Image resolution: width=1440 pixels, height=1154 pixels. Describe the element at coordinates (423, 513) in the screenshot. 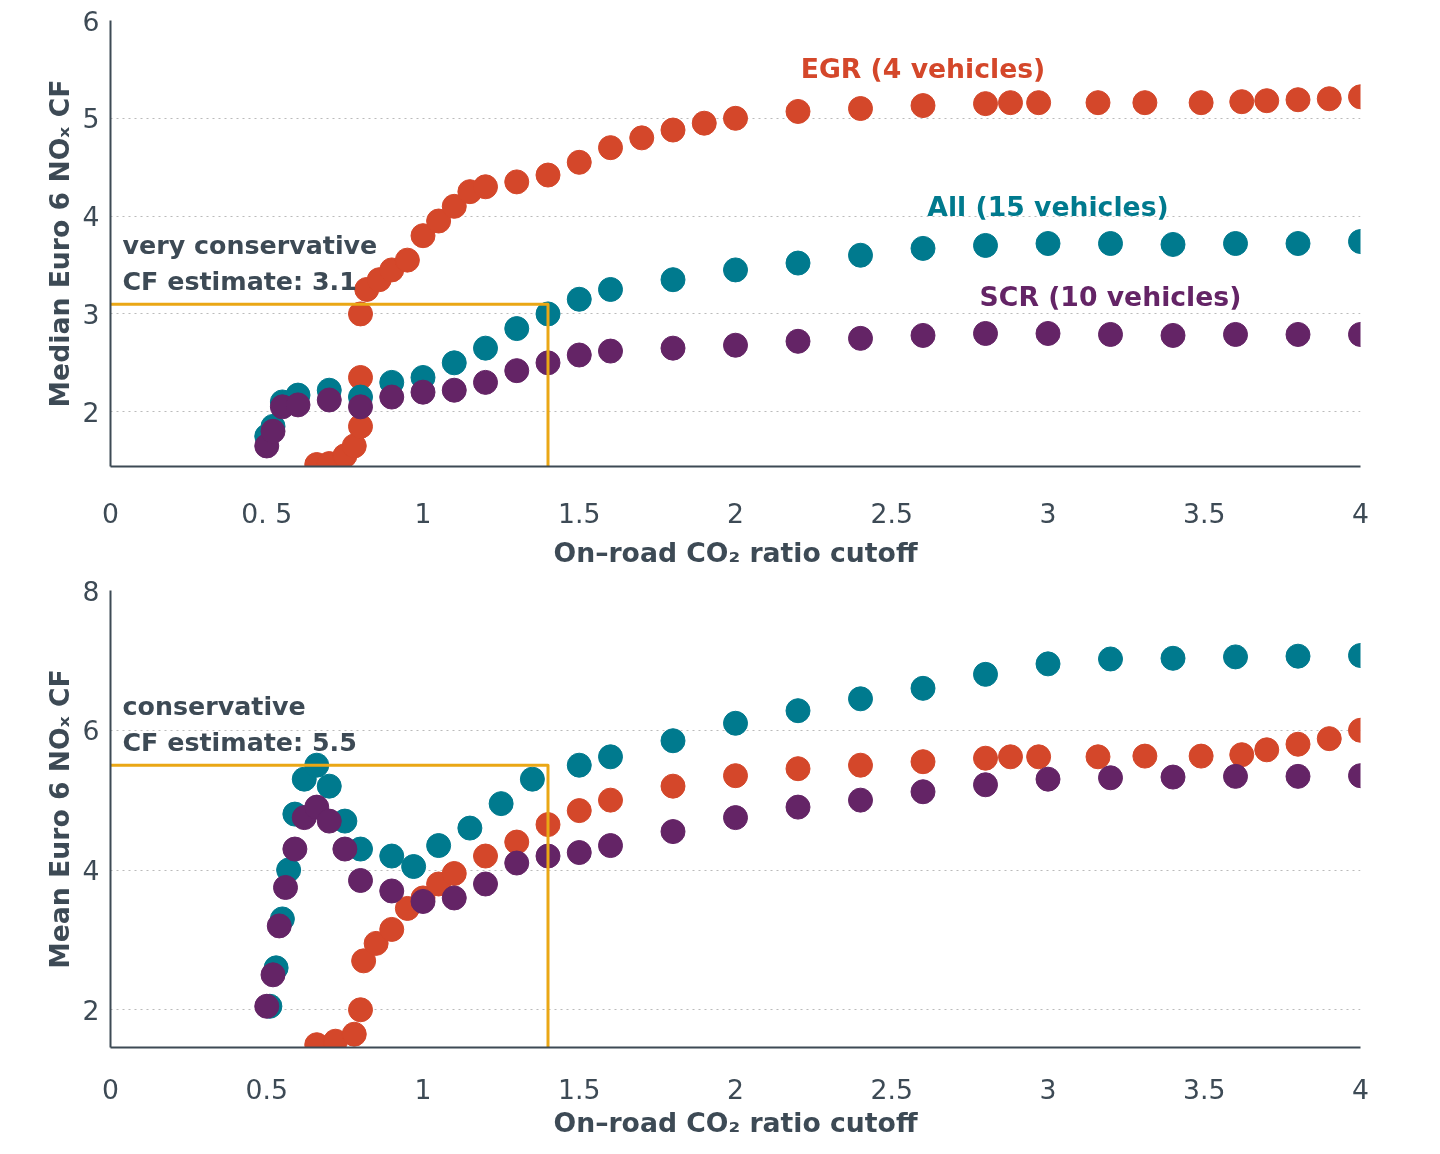

I see `x-tick-label: 1` at that location.